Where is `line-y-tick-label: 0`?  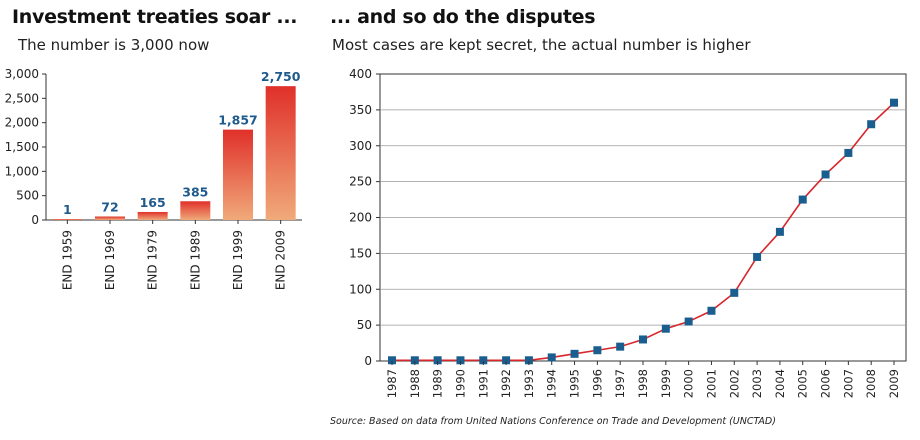
line-y-tick-label: 0 is located at coordinates (368, 361).